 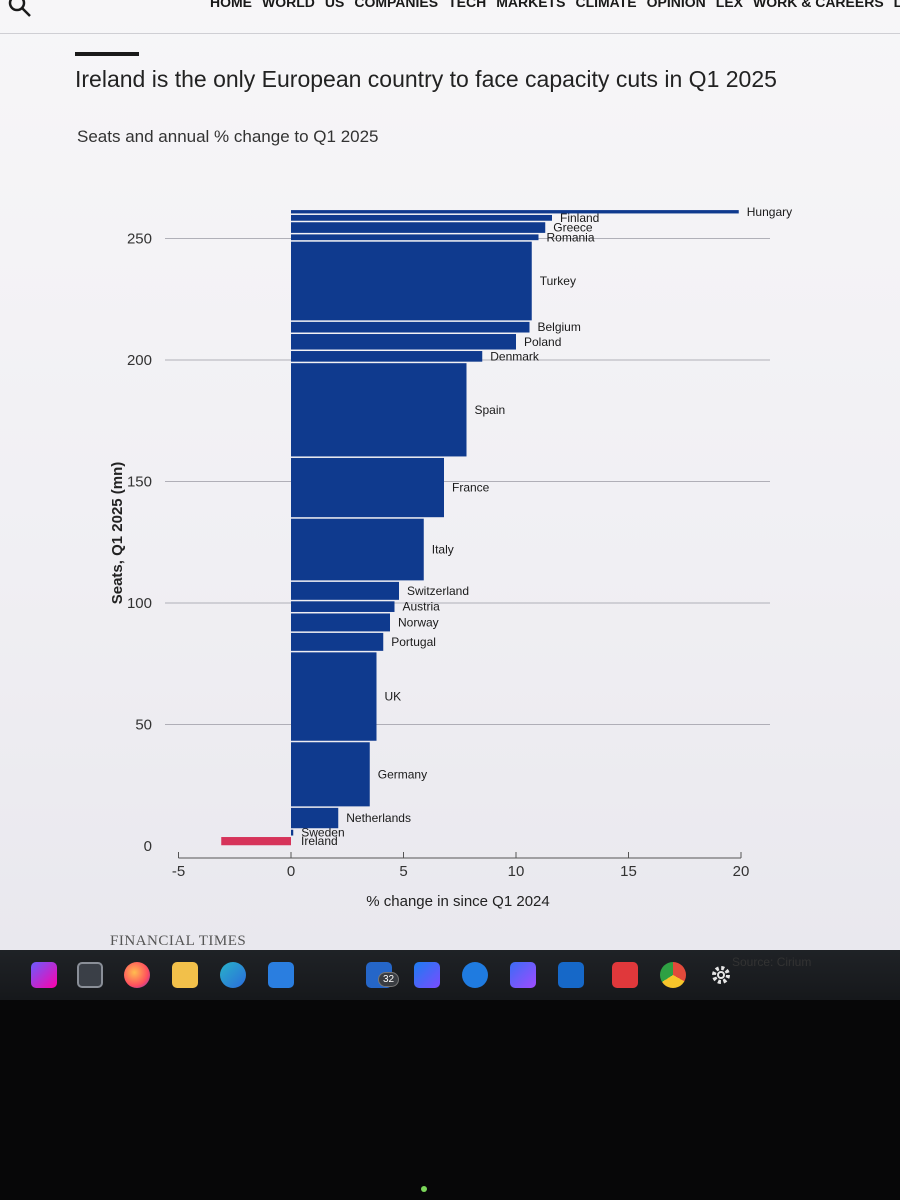 What do you see at coordinates (579, 218) in the screenshot?
I see `bar-label-finland: Finland` at bounding box center [579, 218].